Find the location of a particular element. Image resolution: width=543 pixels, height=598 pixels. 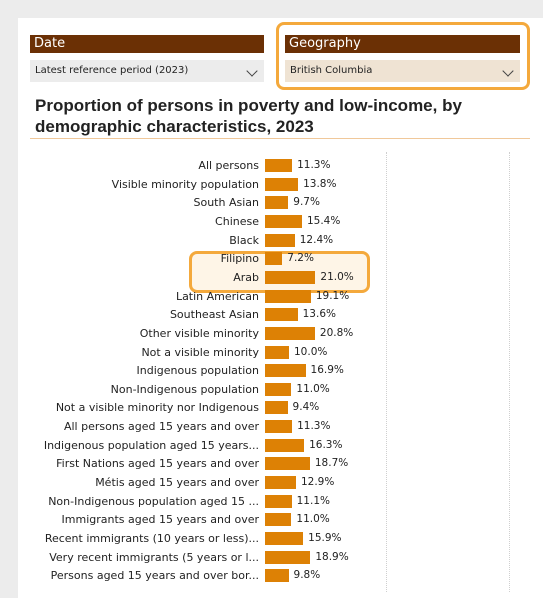

data-label: 11.1% is located at coordinates (313, 500).